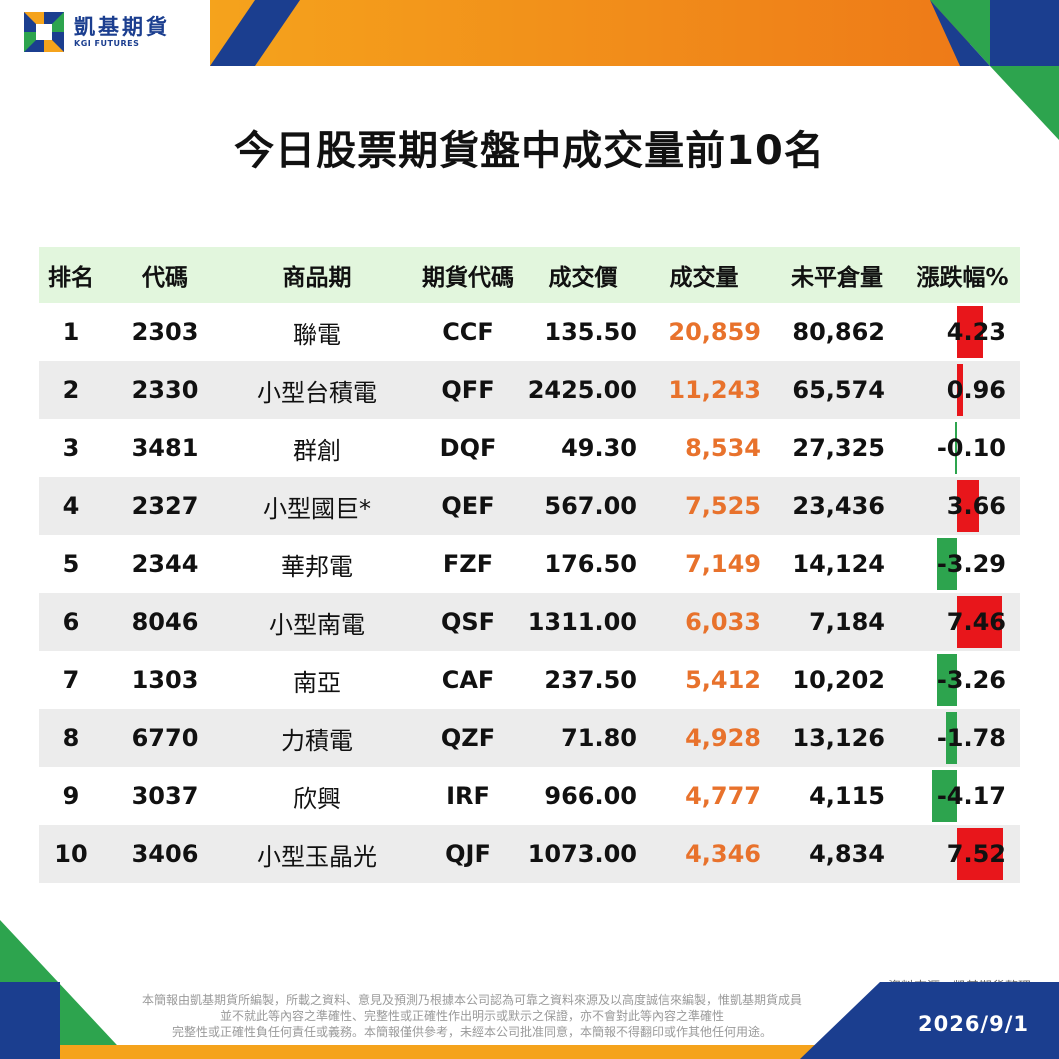  Describe the element at coordinates (71, 448) in the screenshot. I see `rank-cell: 3` at that location.